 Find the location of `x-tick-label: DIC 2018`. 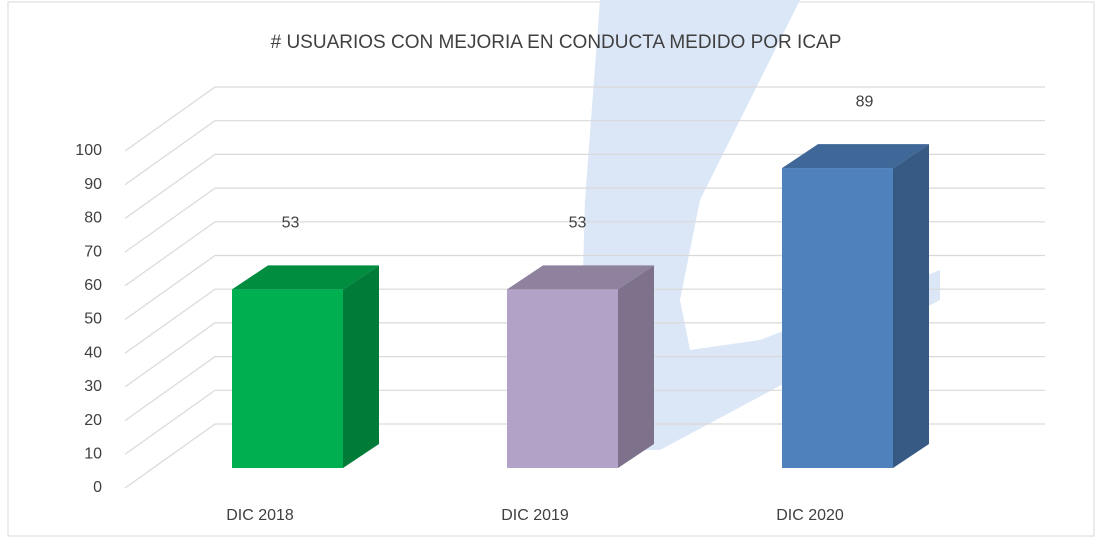

x-tick-label: DIC 2018 is located at coordinates (260, 515).